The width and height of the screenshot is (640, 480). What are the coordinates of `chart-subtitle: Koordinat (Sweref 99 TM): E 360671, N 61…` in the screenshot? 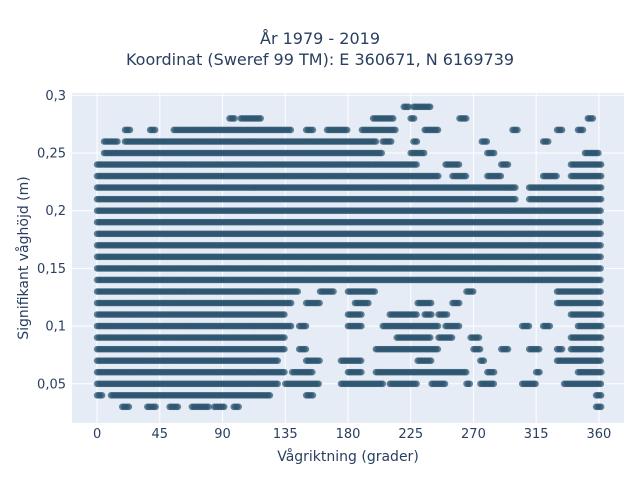 It's located at (320, 59).